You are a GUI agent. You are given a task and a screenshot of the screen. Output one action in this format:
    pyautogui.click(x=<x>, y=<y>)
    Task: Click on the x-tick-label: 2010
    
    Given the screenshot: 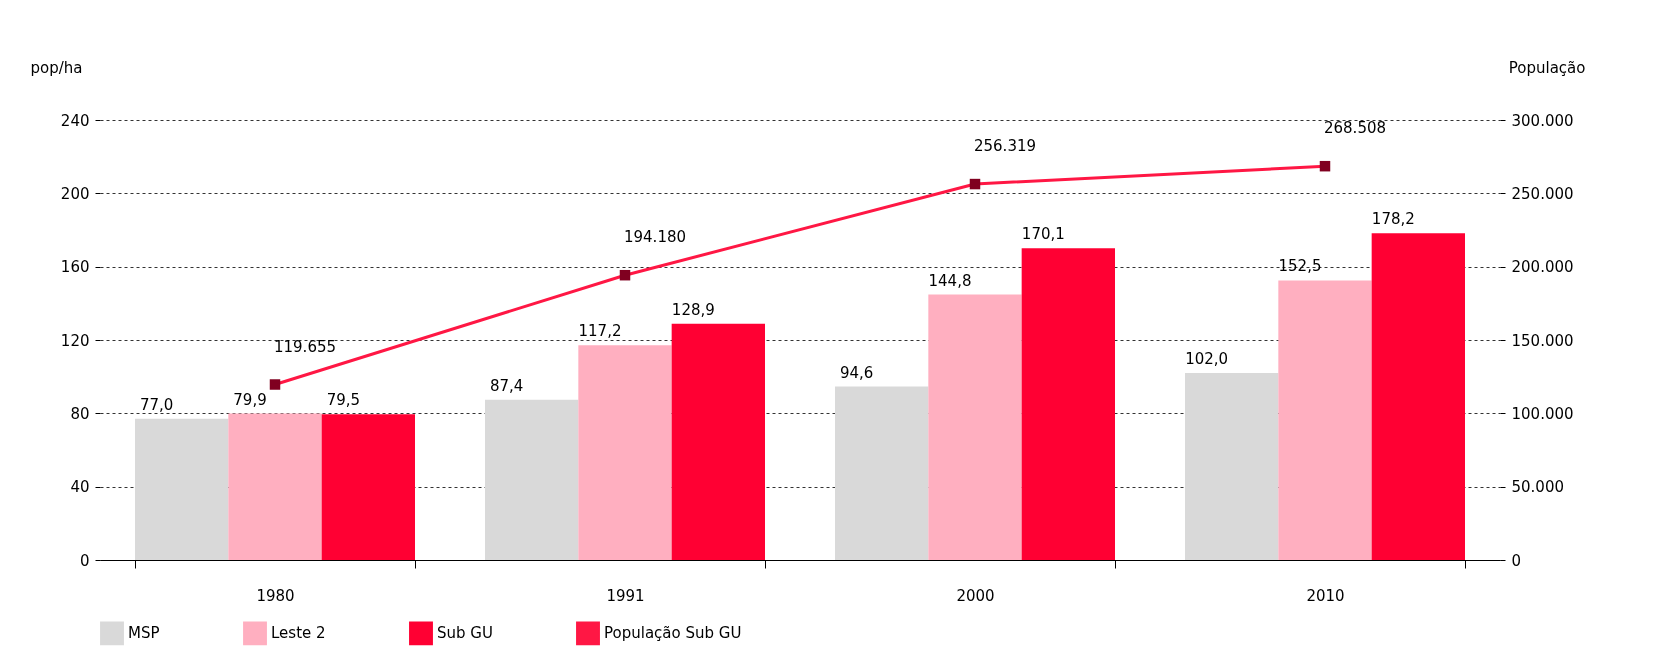 What is the action you would take?
    pyautogui.click(x=1325, y=595)
    